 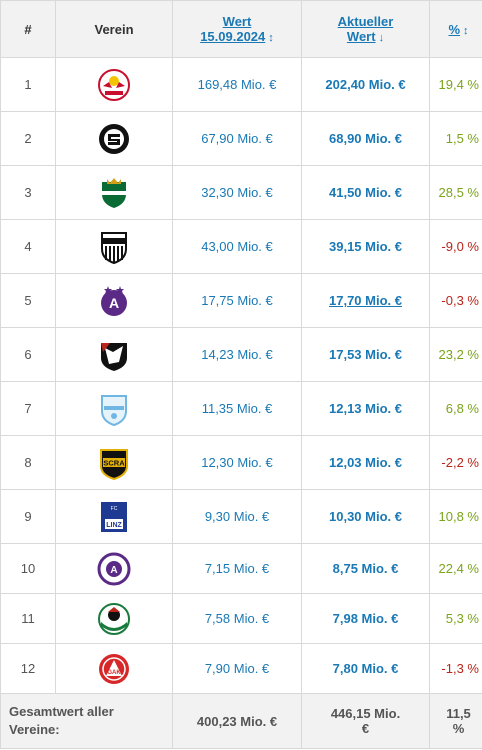 I want to click on rank-cell: 8, so click(x=28, y=462).